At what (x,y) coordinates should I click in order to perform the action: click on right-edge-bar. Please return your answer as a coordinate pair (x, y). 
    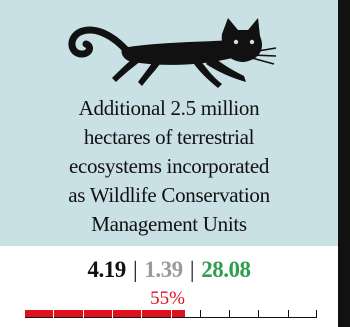
    Looking at the image, I should click on (344, 163).